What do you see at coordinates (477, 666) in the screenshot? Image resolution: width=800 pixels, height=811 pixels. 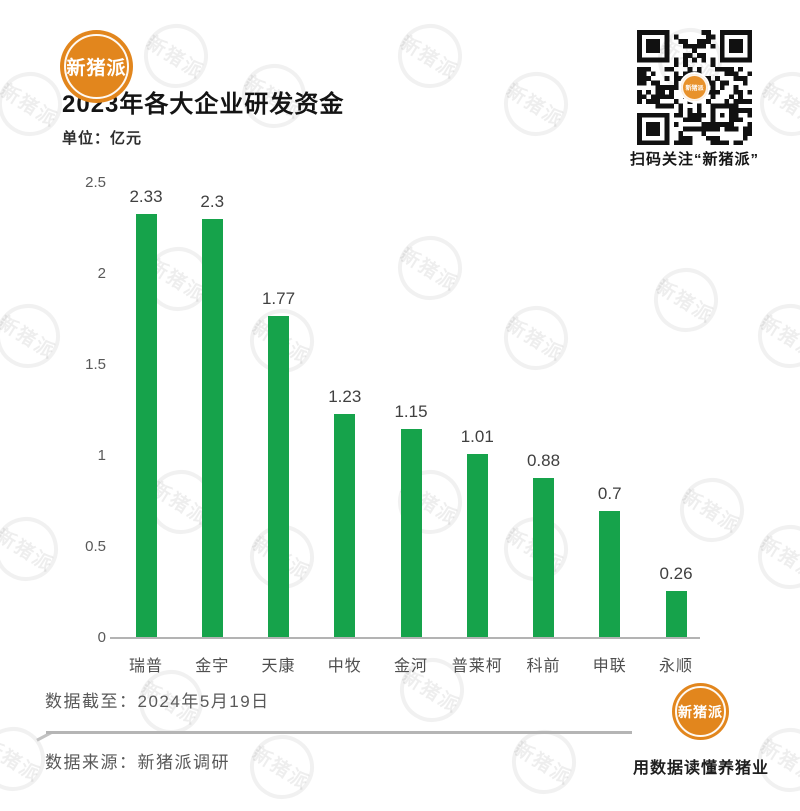 I see `x-category-label: 普莱柯` at bounding box center [477, 666].